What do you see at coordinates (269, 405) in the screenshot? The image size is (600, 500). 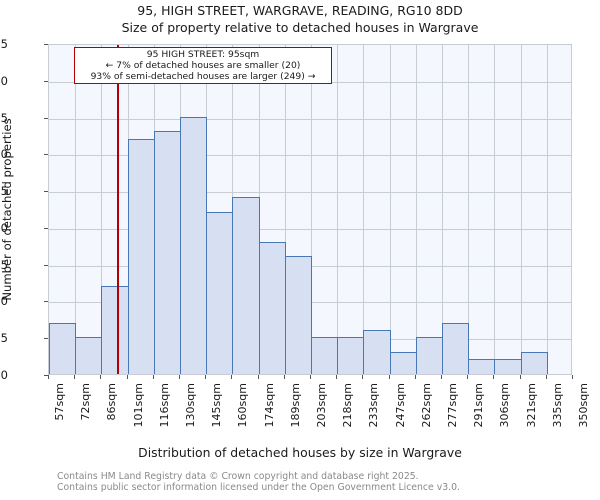 I see `x-tick-label: 174sqm` at bounding box center [269, 405].